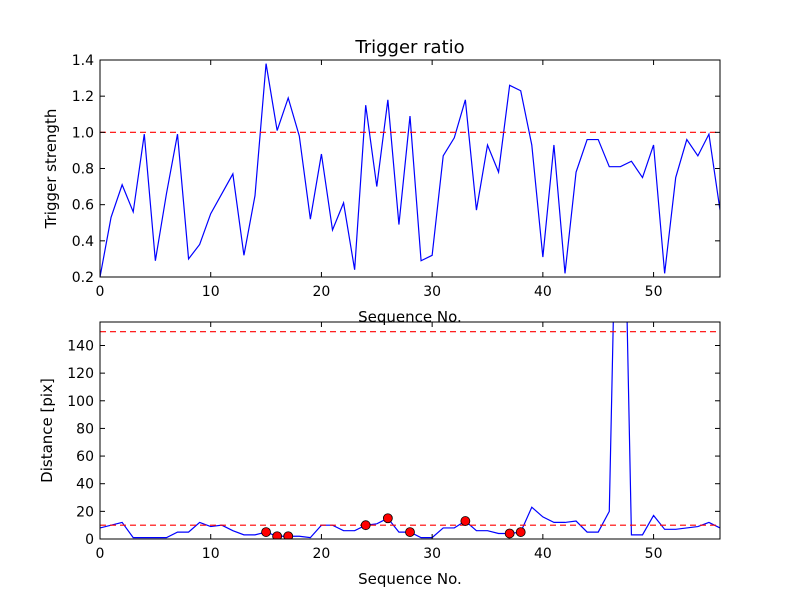 This screenshot has width=800, height=600. What do you see at coordinates (83, 278) in the screenshot?
I see `y-tick-label: 0.2` at bounding box center [83, 278].